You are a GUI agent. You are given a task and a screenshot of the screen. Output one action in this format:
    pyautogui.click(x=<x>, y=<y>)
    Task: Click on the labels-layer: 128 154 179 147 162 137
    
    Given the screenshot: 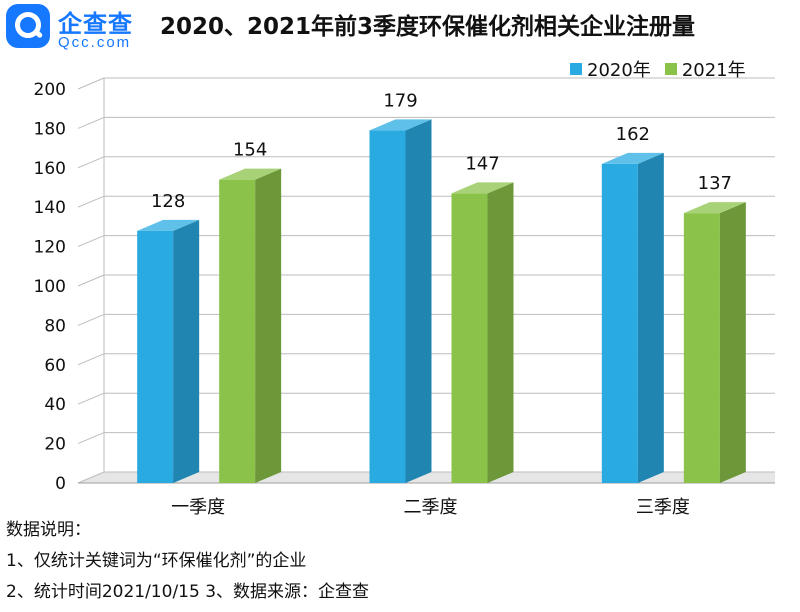 What is the action you would take?
    pyautogui.click(x=441, y=150)
    